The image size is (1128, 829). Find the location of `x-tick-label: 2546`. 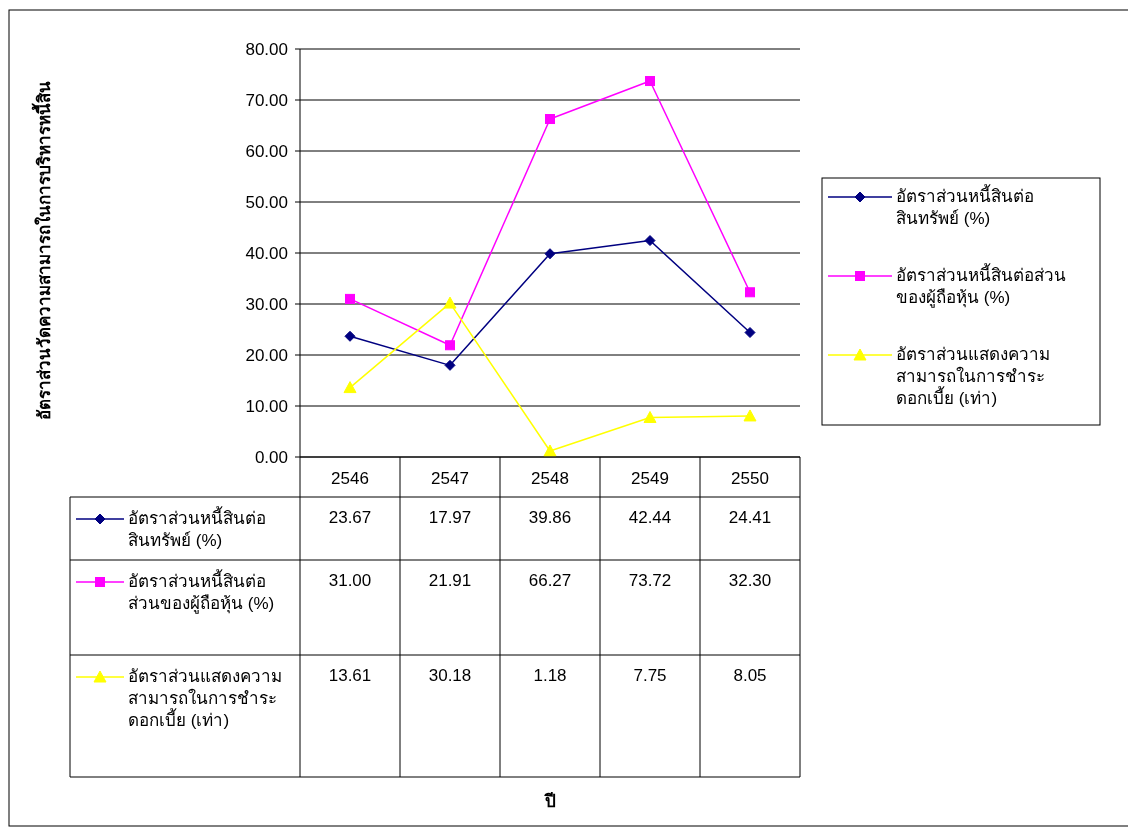

x-tick-label: 2546 is located at coordinates (350, 478).